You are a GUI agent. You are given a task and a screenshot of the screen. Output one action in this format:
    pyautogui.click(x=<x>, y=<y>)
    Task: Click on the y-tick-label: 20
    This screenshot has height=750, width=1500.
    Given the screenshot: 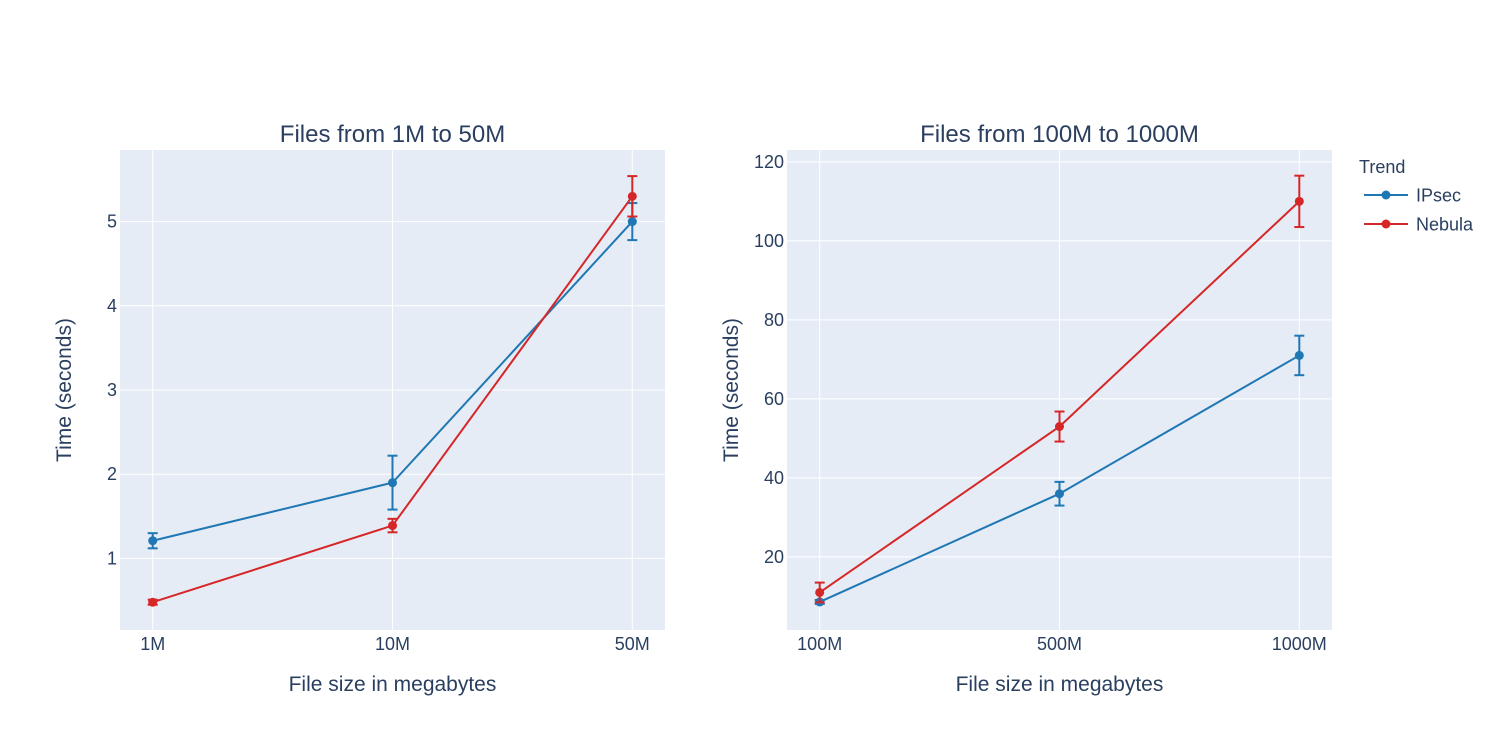 What is the action you would take?
    pyautogui.click(x=774, y=557)
    